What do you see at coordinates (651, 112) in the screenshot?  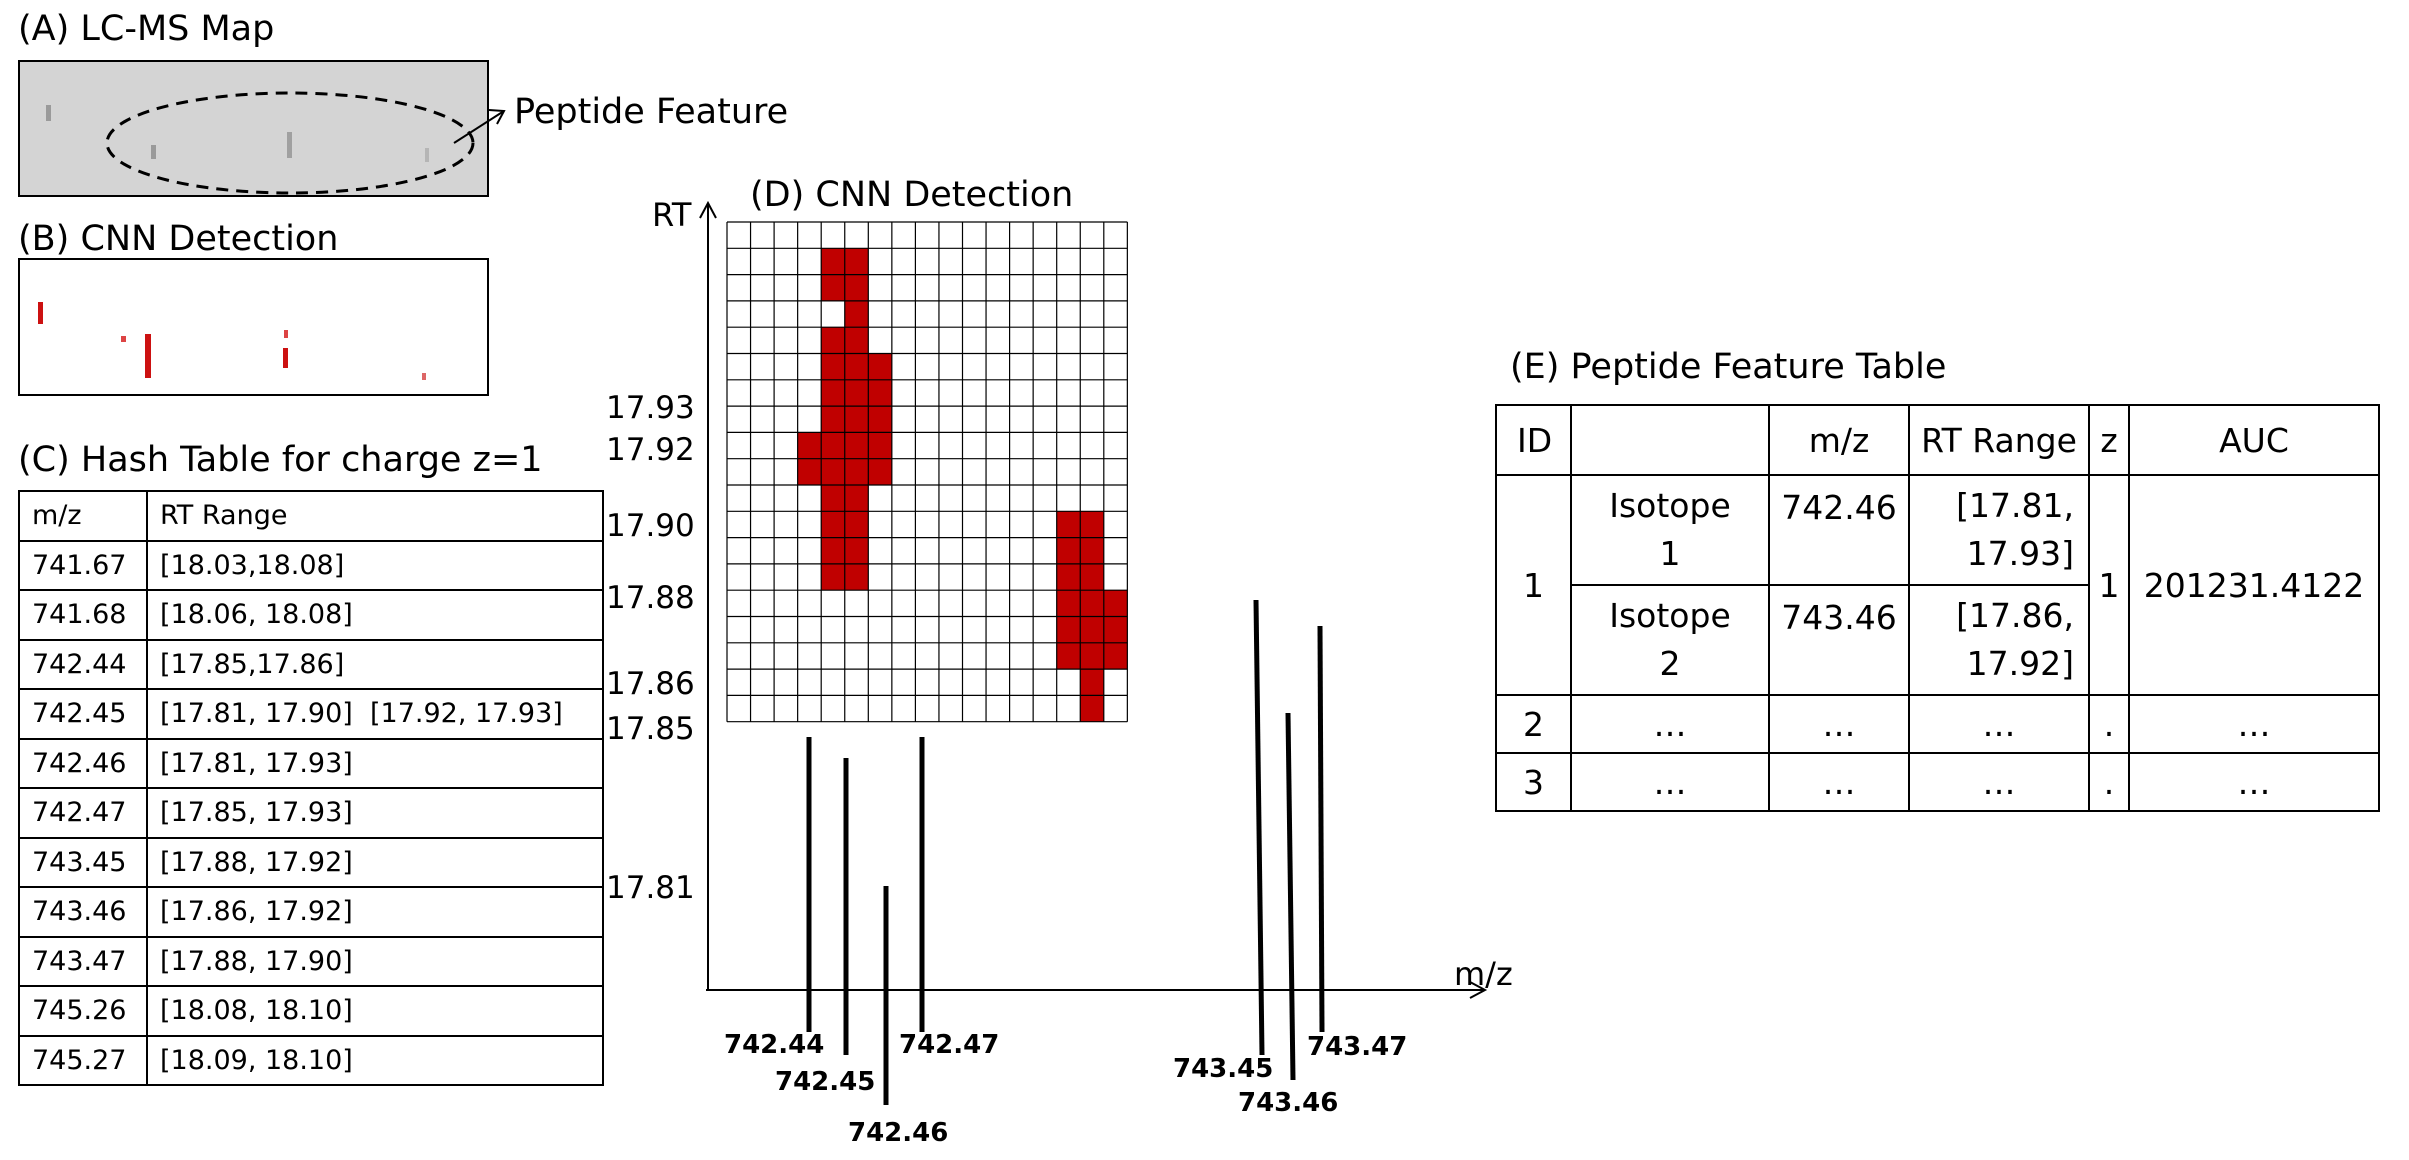 I see `peptide-feature-callout: Peptide Feature` at bounding box center [651, 112].